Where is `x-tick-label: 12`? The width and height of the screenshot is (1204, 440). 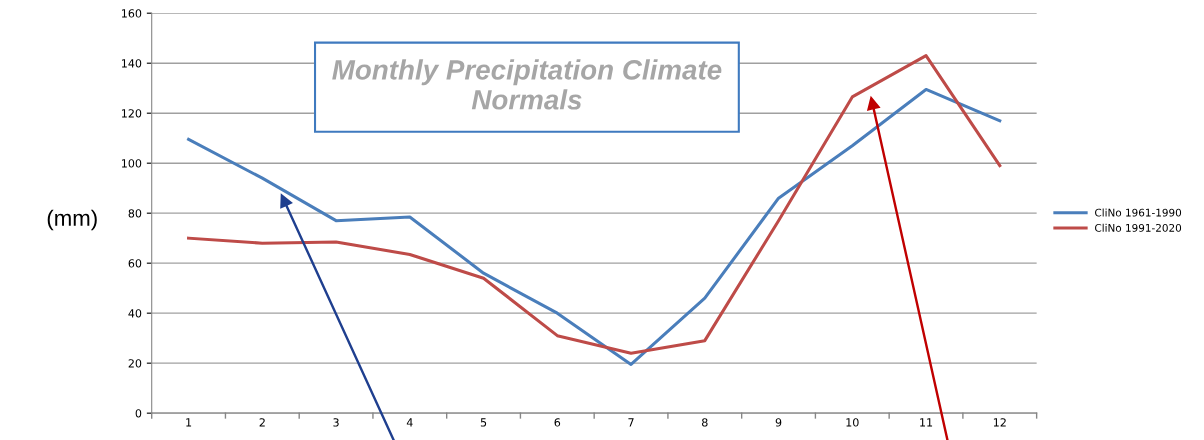
x-tick-label: 12 is located at coordinates (999, 422).